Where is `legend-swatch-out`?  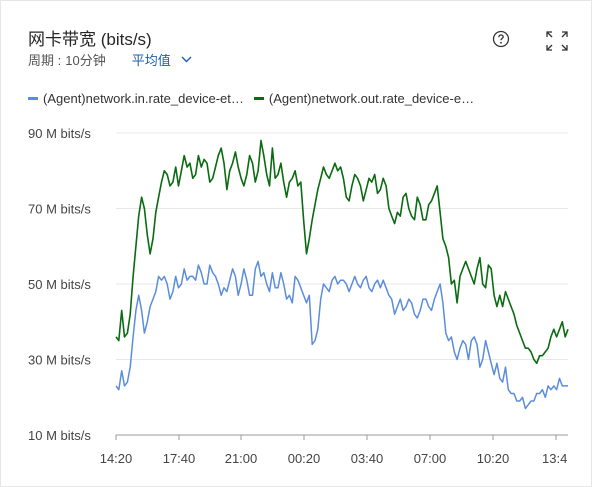
legend-swatch-out is located at coordinates (258, 98).